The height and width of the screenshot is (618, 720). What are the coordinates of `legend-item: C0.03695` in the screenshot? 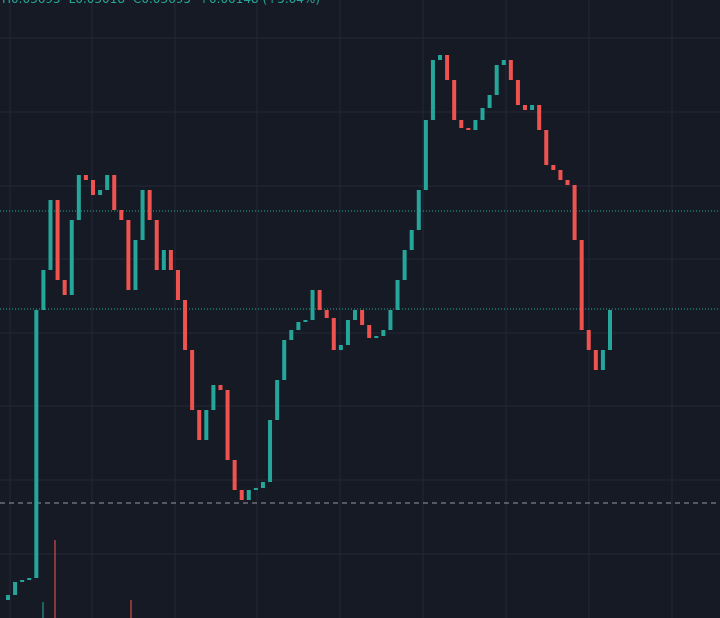 It's located at (162, 3).